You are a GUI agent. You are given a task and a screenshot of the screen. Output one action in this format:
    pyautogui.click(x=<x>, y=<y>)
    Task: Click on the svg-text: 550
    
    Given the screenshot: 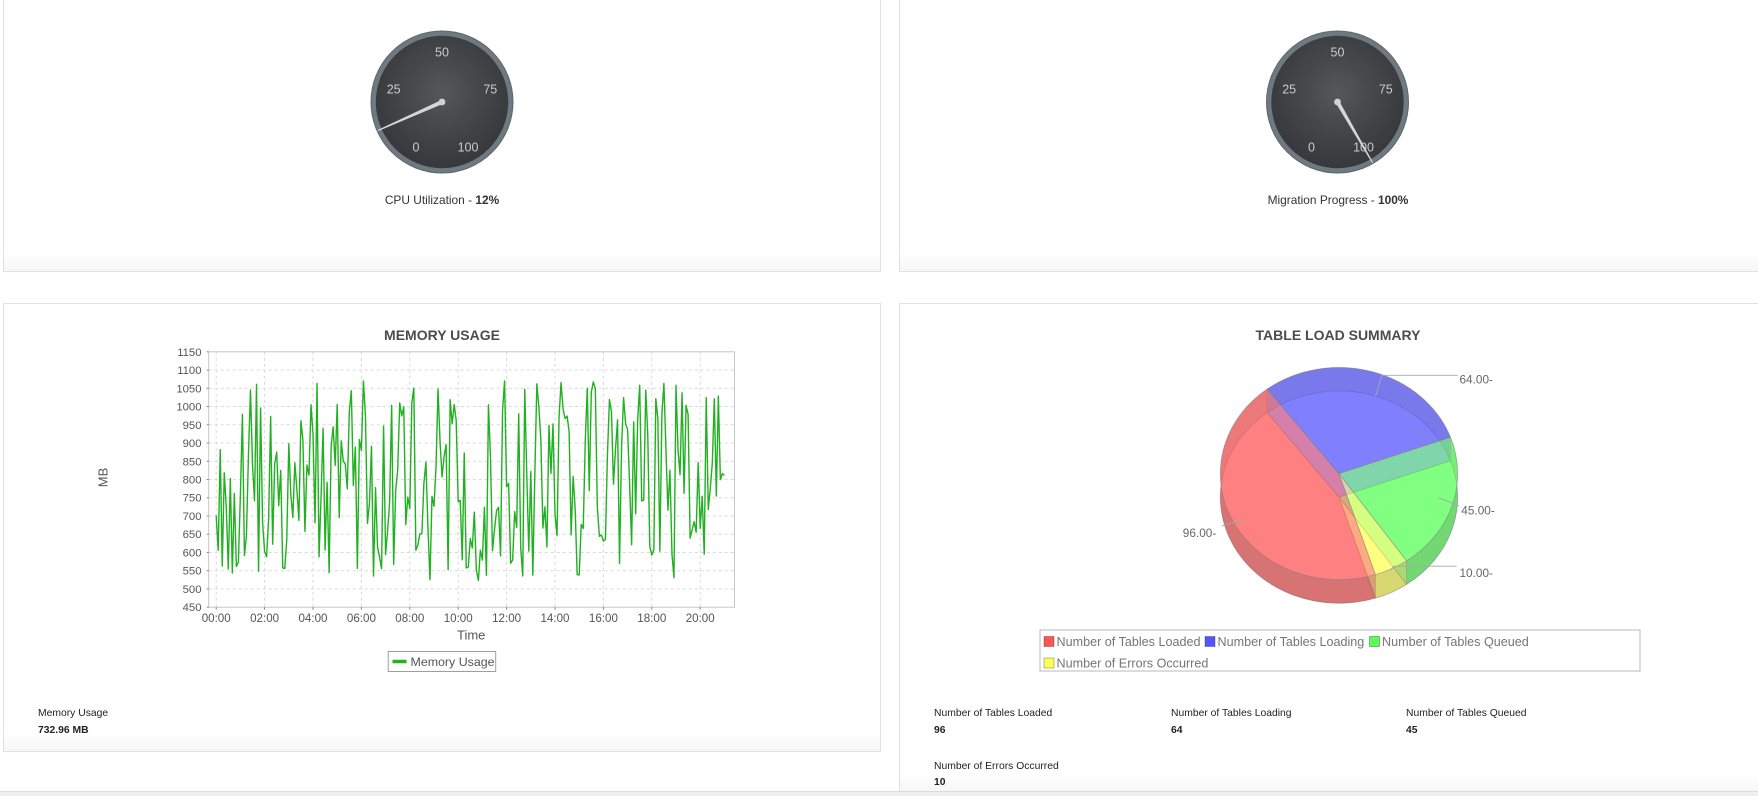 What is the action you would take?
    pyautogui.click(x=192, y=572)
    